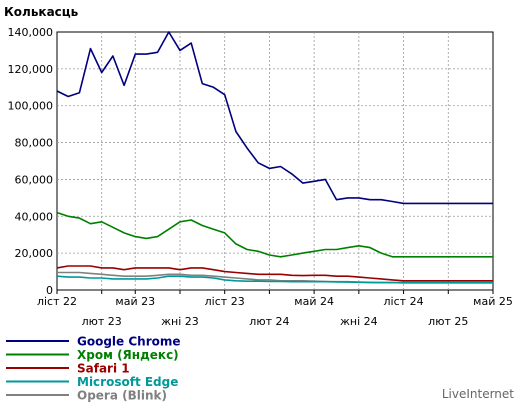 Image resolution: width=520 pixels, height=405 pixels. Describe the element at coordinates (34, 143) in the screenshot. I see `y-tick-label: 80,000` at that location.